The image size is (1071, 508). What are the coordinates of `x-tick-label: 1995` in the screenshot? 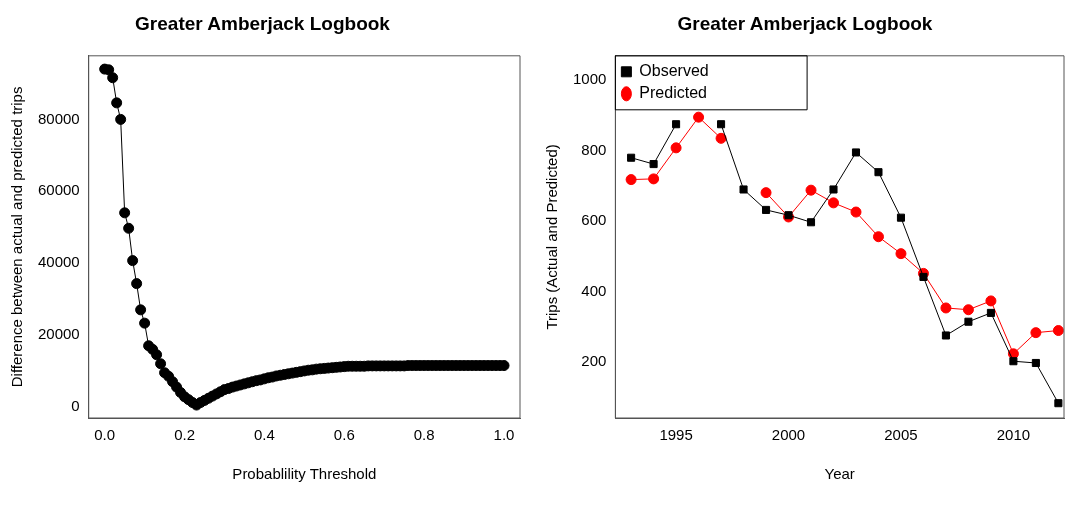 It's located at (676, 435).